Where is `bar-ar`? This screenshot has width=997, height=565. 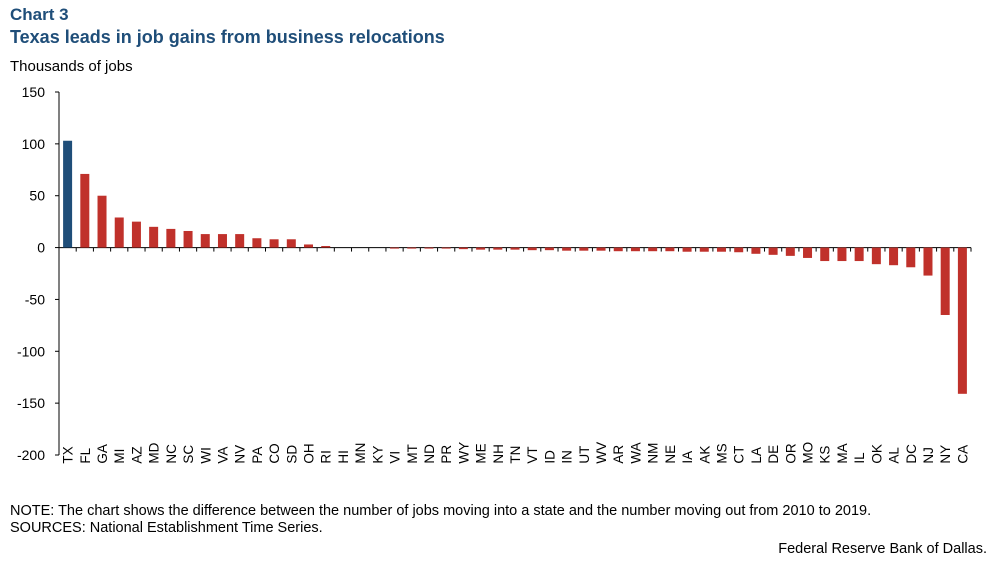
bar-ar is located at coordinates (618, 249).